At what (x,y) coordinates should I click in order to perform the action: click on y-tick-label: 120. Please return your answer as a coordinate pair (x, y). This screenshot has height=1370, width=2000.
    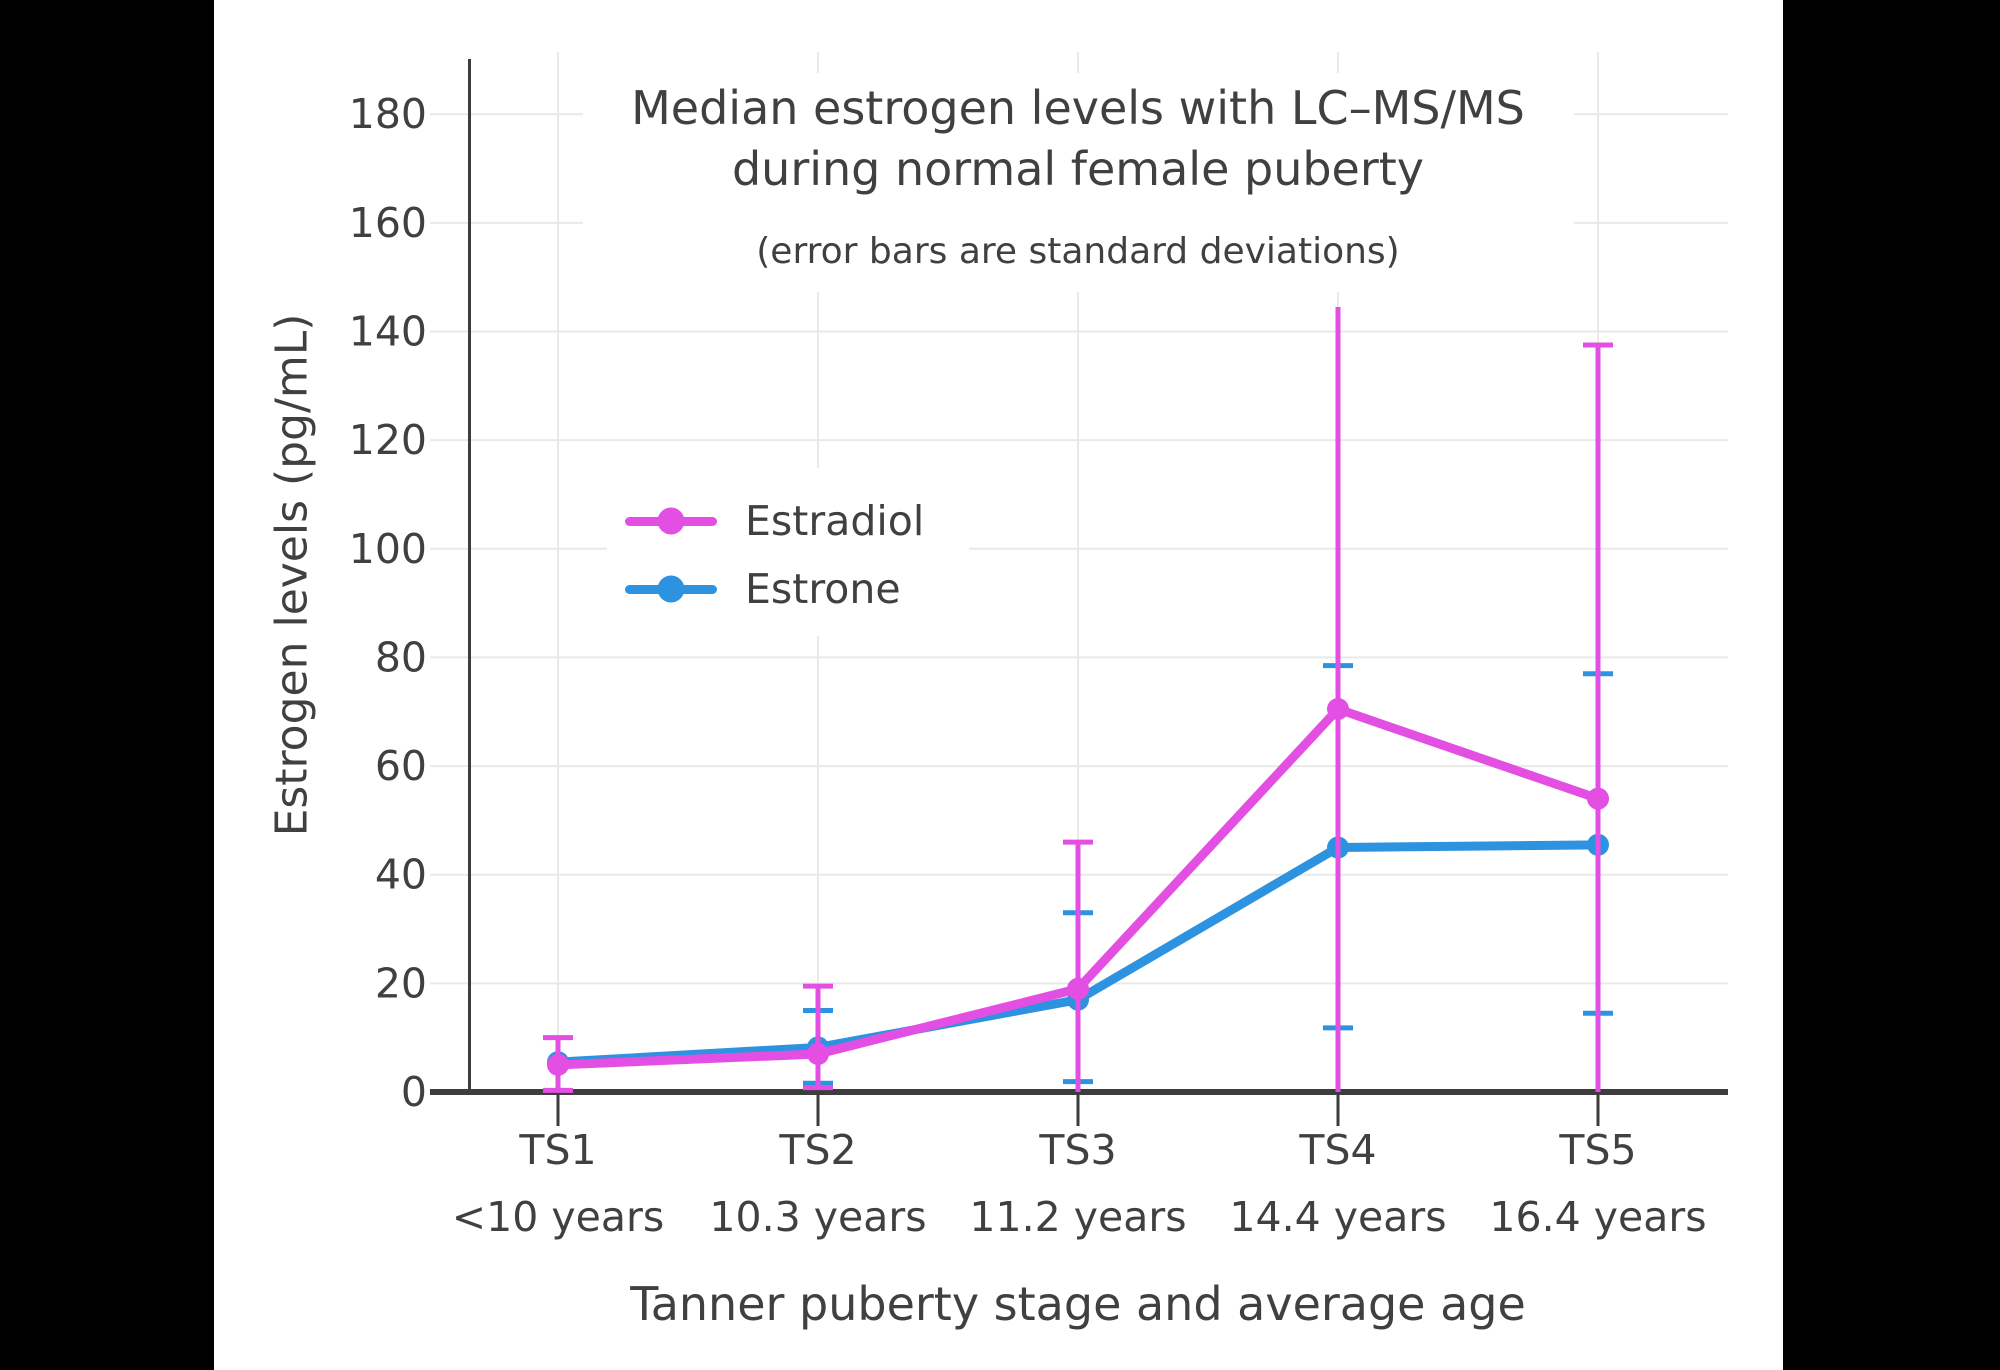
    Looking at the image, I should click on (388, 440).